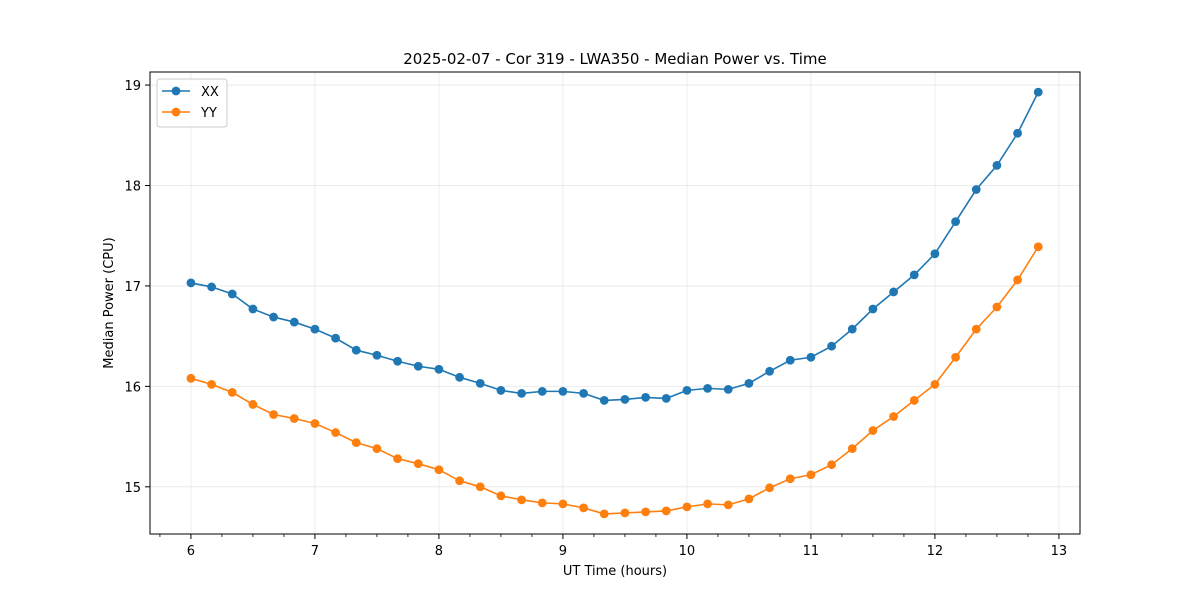 The height and width of the screenshot is (600, 1200). I want to click on y-tick-label: 18, so click(132, 186).